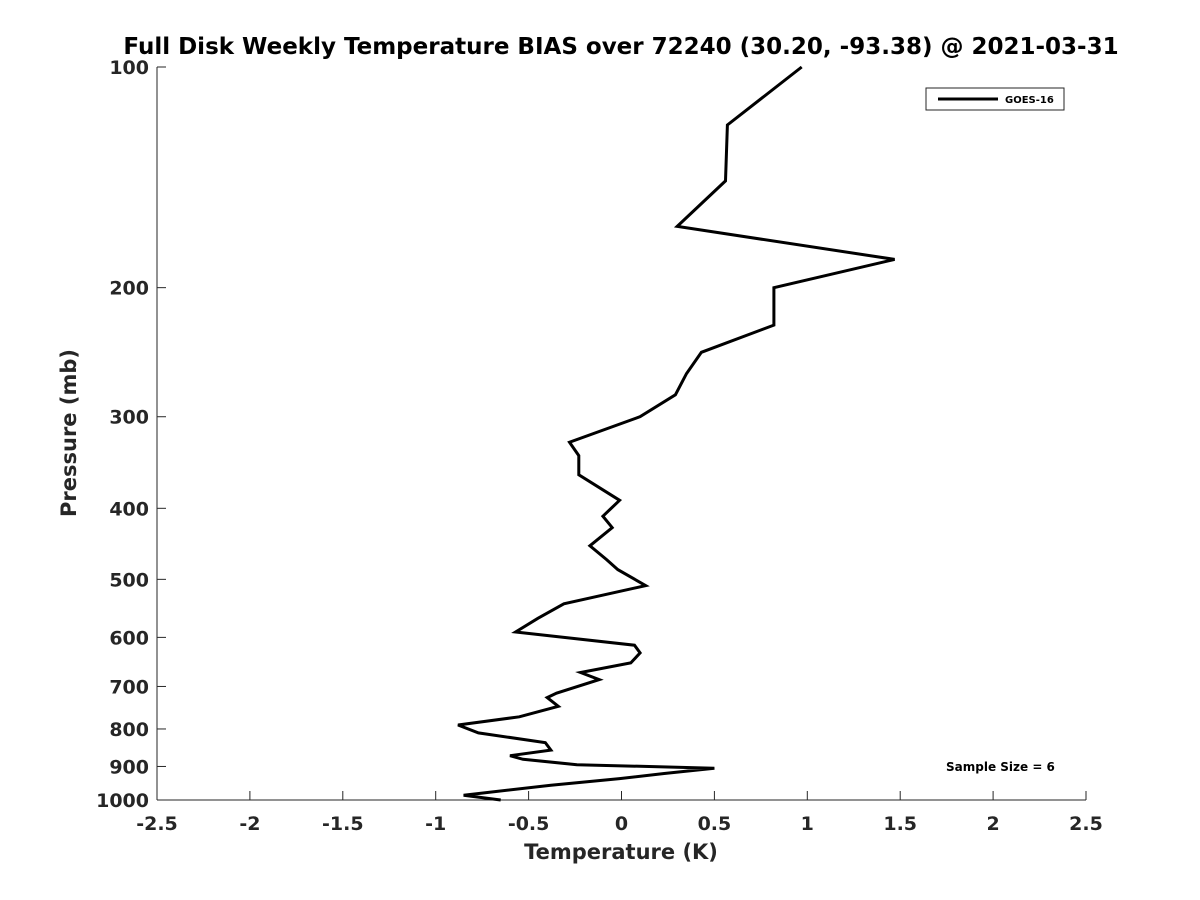 The height and width of the screenshot is (900, 1200). Describe the element at coordinates (129, 580) in the screenshot. I see `y-tick-label: 500` at that location.